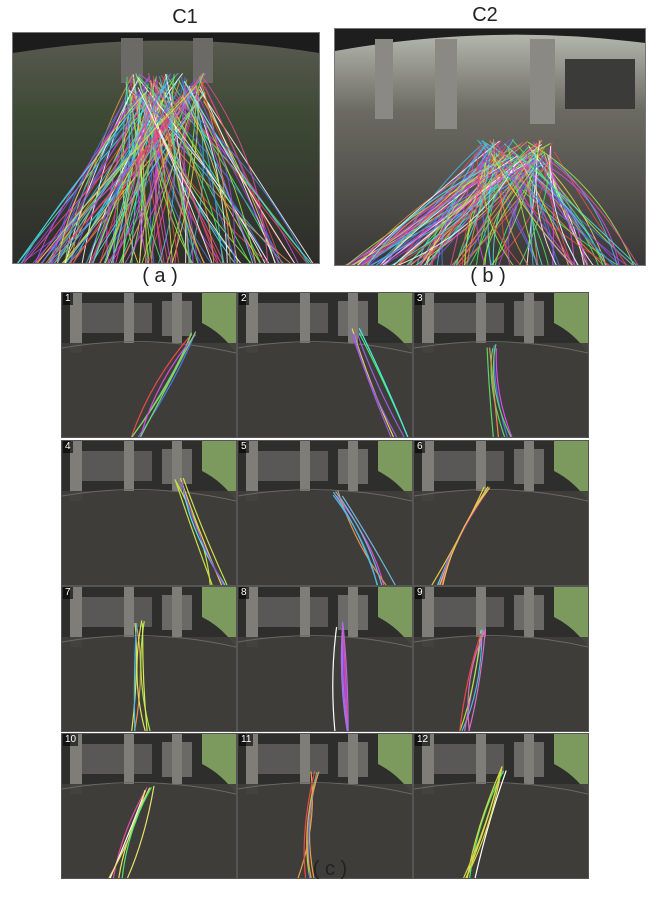  Describe the element at coordinates (160, 276) in the screenshot. I see `subcaption-a: ( a )` at that location.